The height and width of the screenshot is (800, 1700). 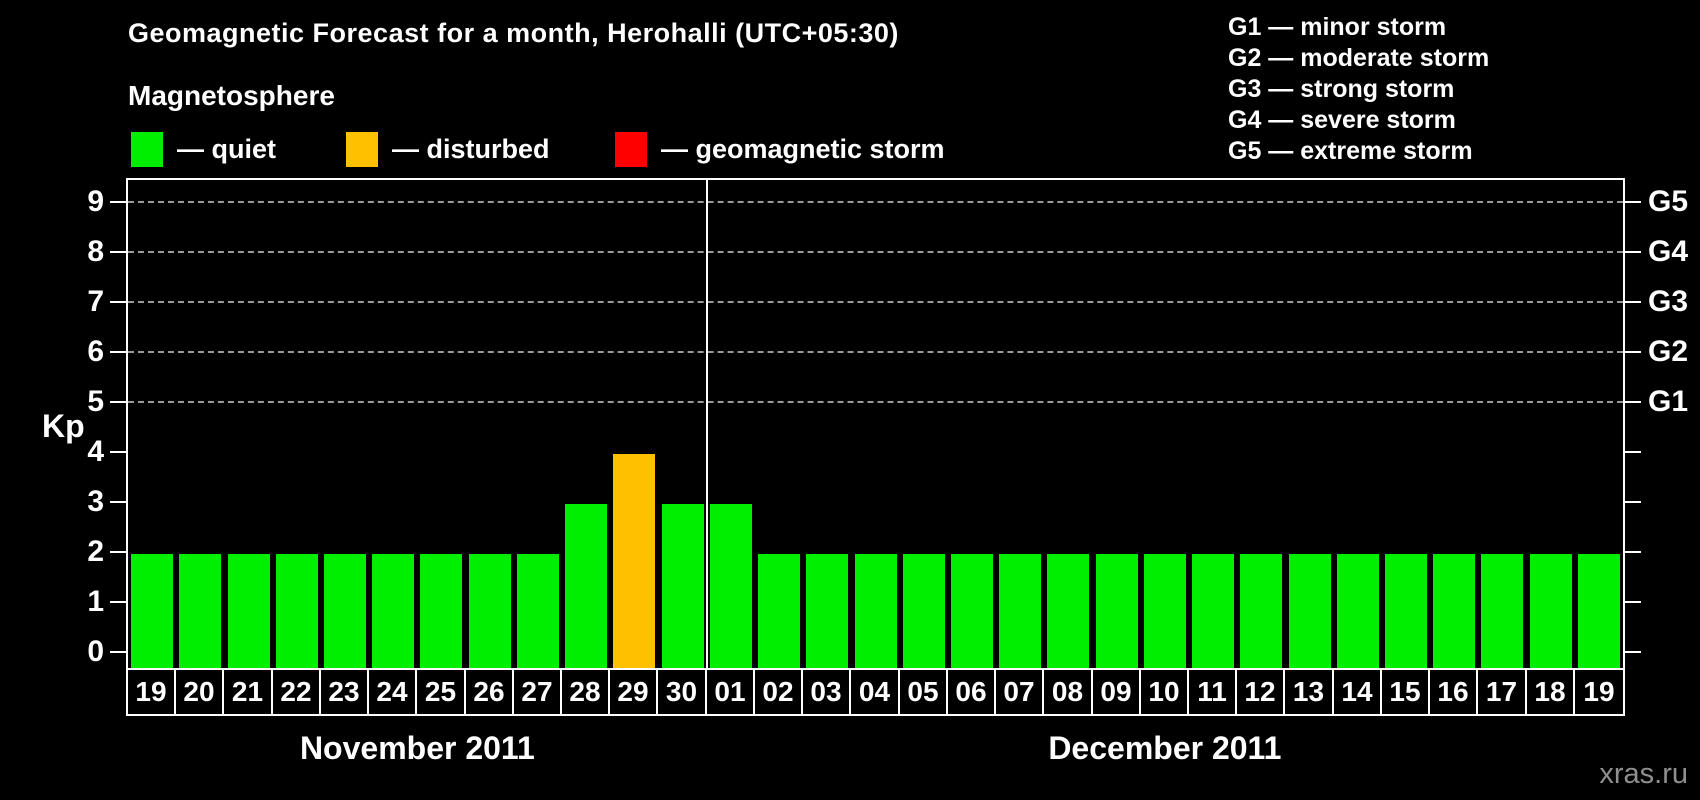 I want to click on day-cell-label: 09, so click(x=1116, y=691).